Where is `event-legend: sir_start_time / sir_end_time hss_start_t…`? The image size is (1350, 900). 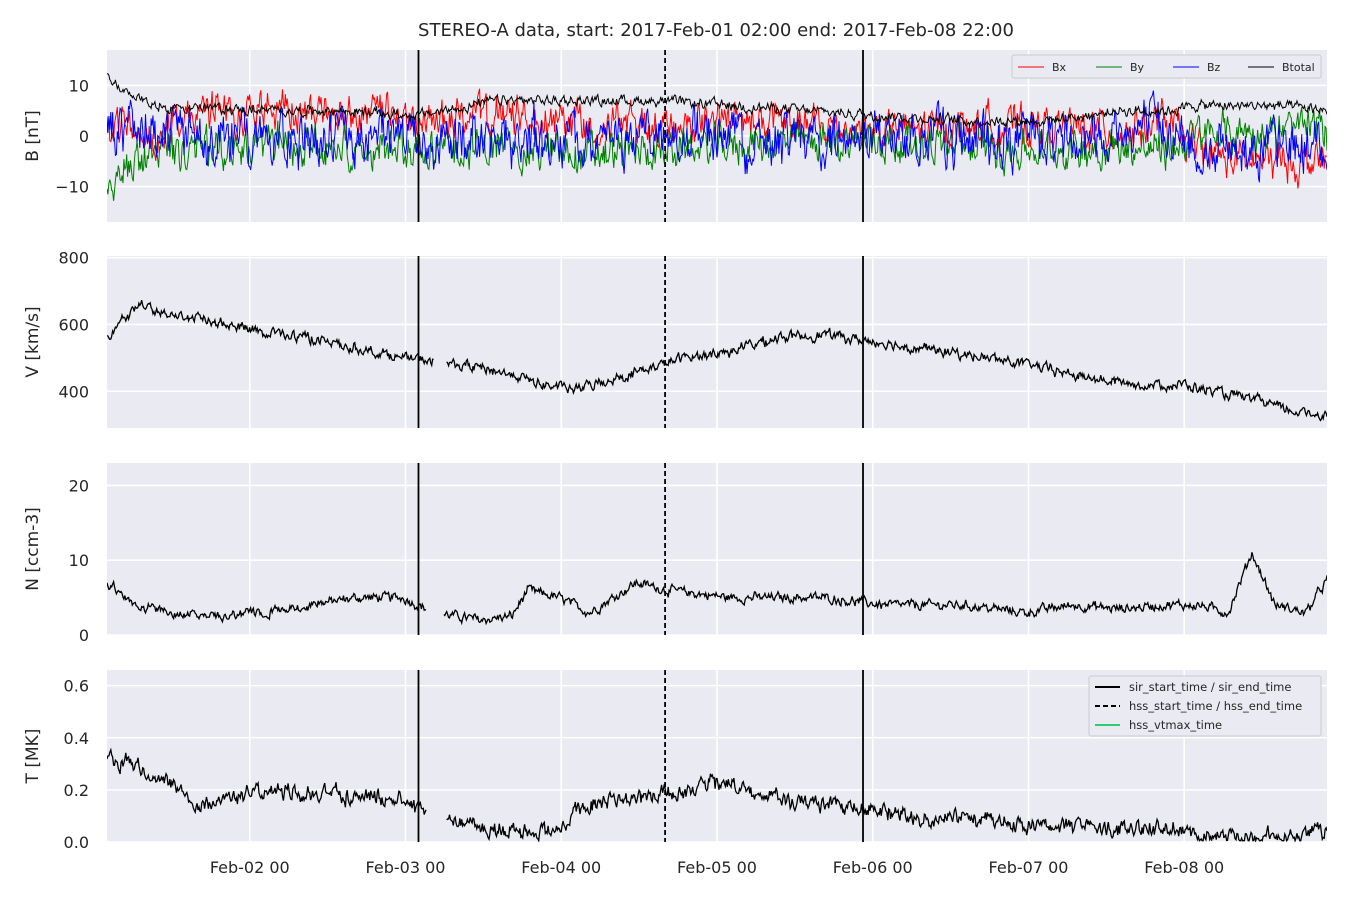 event-legend: sir_start_time / sir_end_time hss_start_t… is located at coordinates (1205, 706).